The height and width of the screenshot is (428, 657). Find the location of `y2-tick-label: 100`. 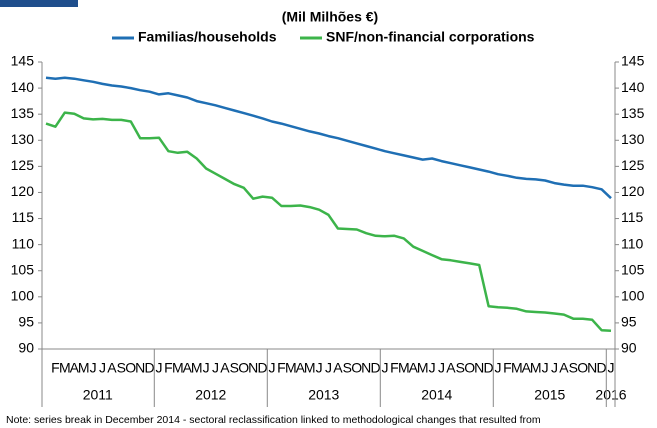

y2-tick-label: 100 is located at coordinates (633, 296).